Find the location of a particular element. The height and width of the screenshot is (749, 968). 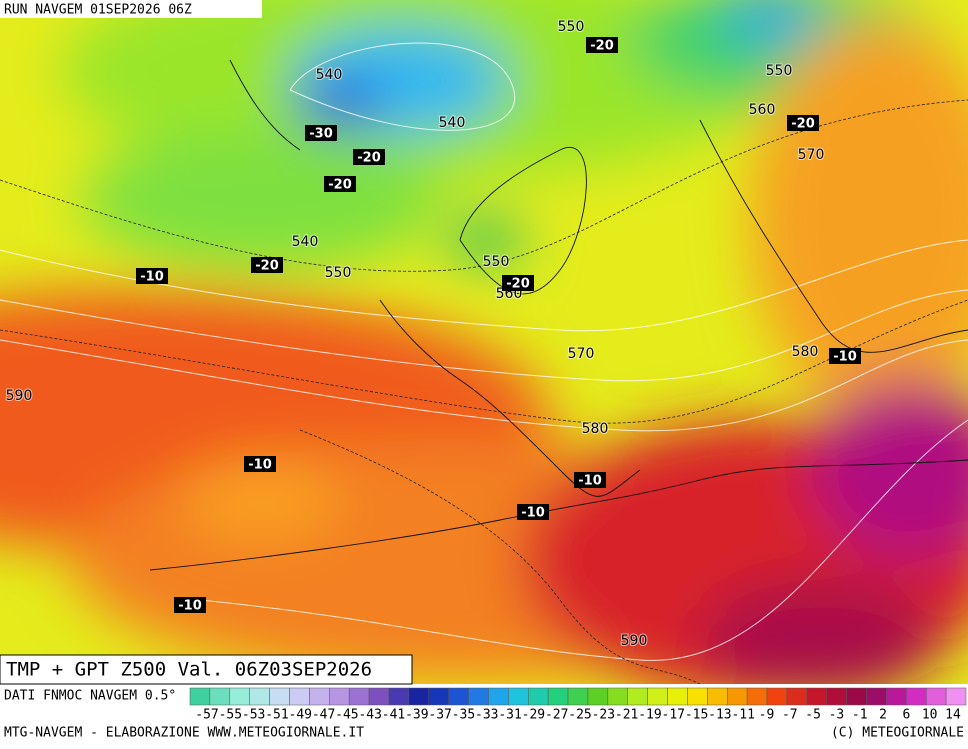

scale-label: 14 is located at coordinates (953, 715).